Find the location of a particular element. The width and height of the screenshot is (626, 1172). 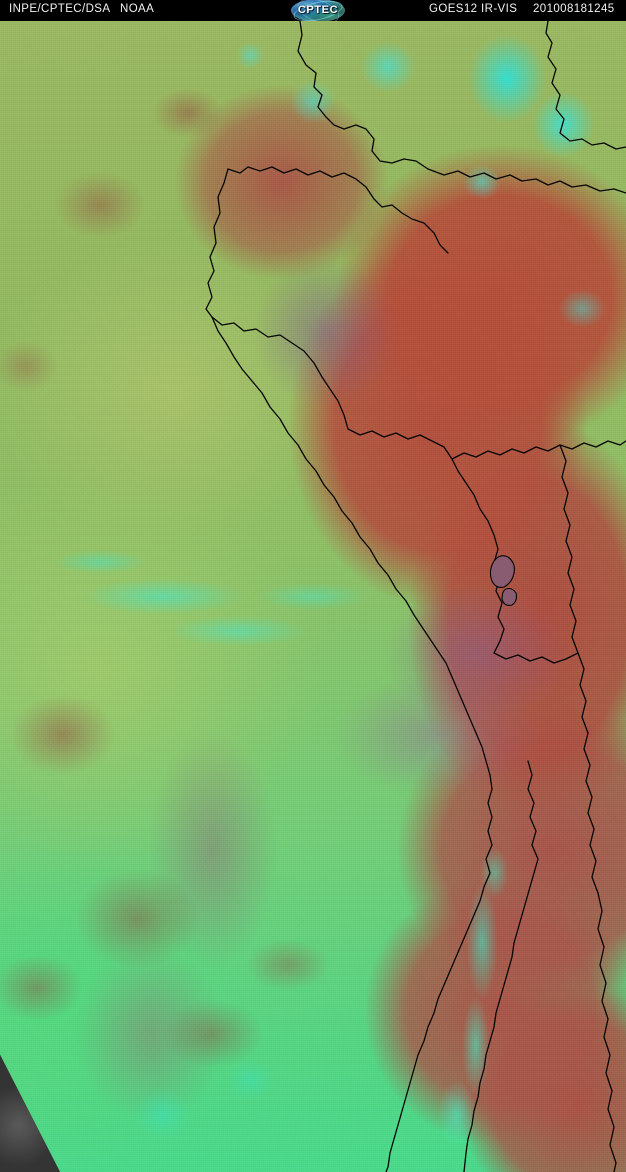

border-colombia-north is located at coordinates (363, 95).